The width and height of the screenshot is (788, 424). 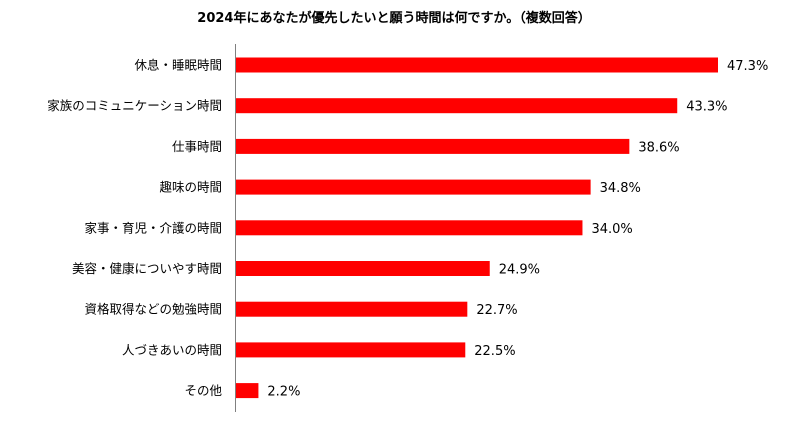 I want to click on category-label: 休息・睡眠時間, so click(x=178, y=65).